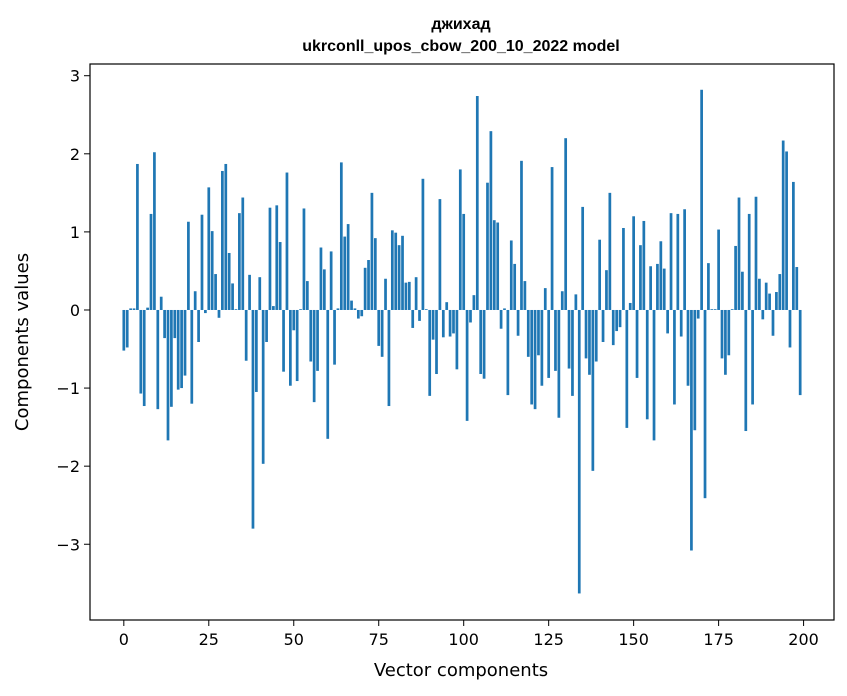  Describe the element at coordinates (461, 670) in the screenshot. I see `x-axis-label: Vector components` at that location.